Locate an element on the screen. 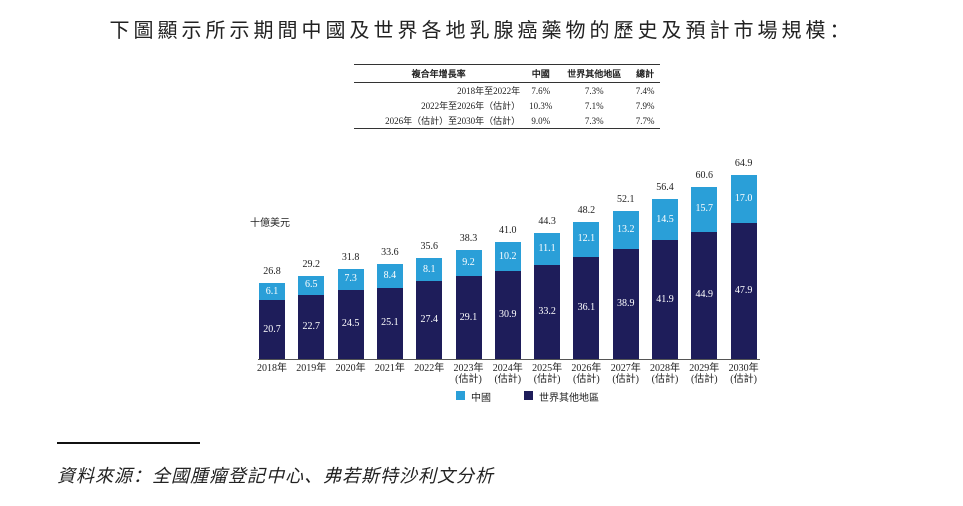 Image resolution: width=963 pixels, height=506 pixels. header-cell: 複合年增長率 is located at coordinates (439, 73).